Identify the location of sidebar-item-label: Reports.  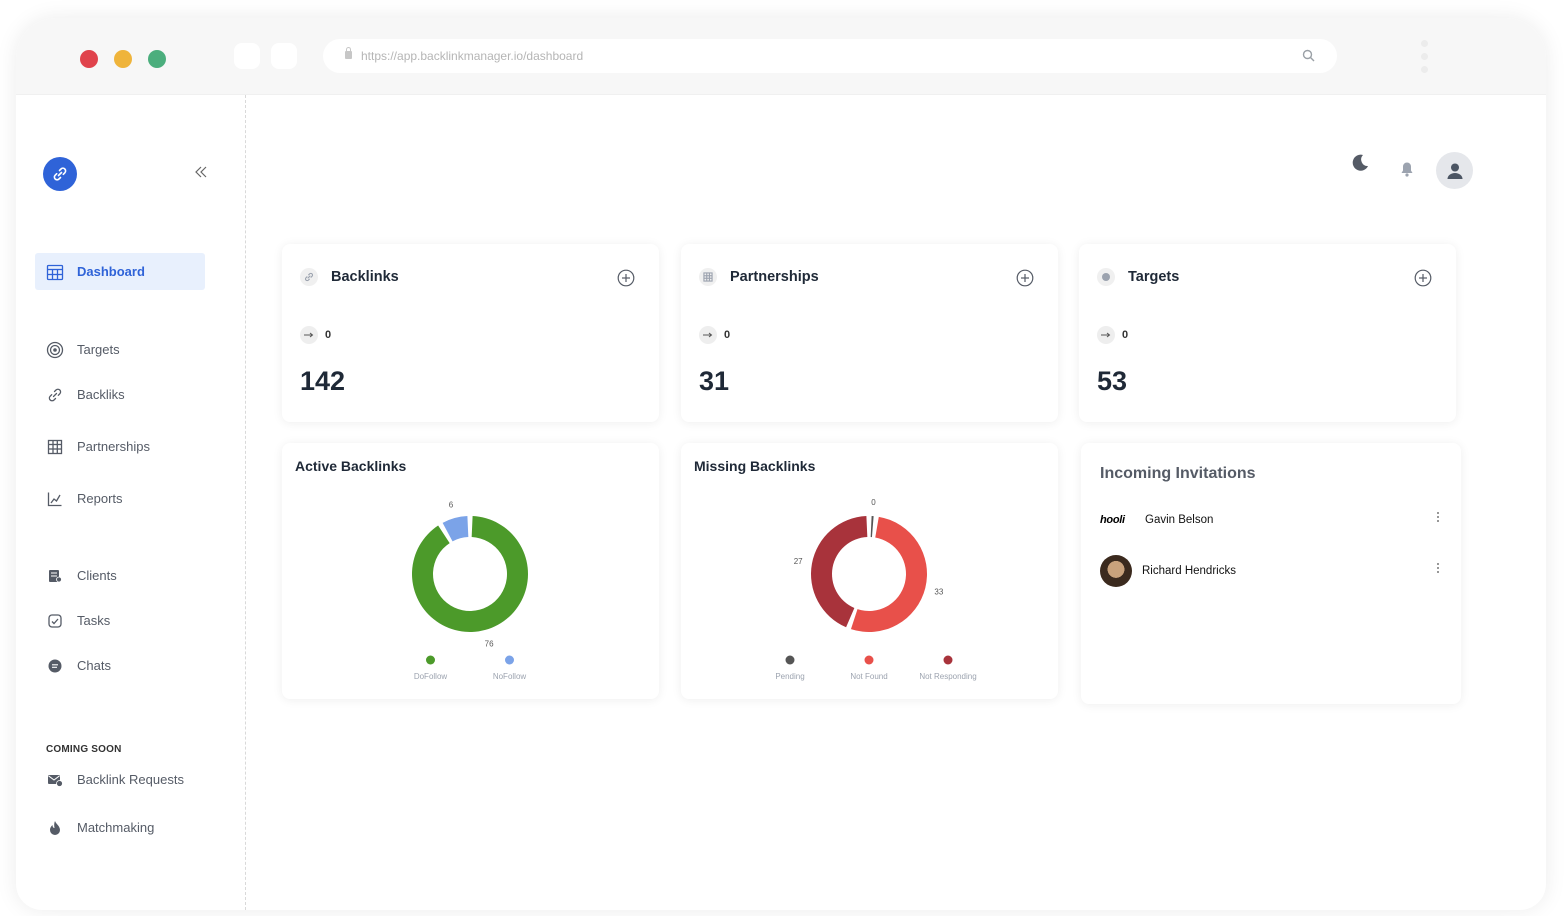
(100, 498).